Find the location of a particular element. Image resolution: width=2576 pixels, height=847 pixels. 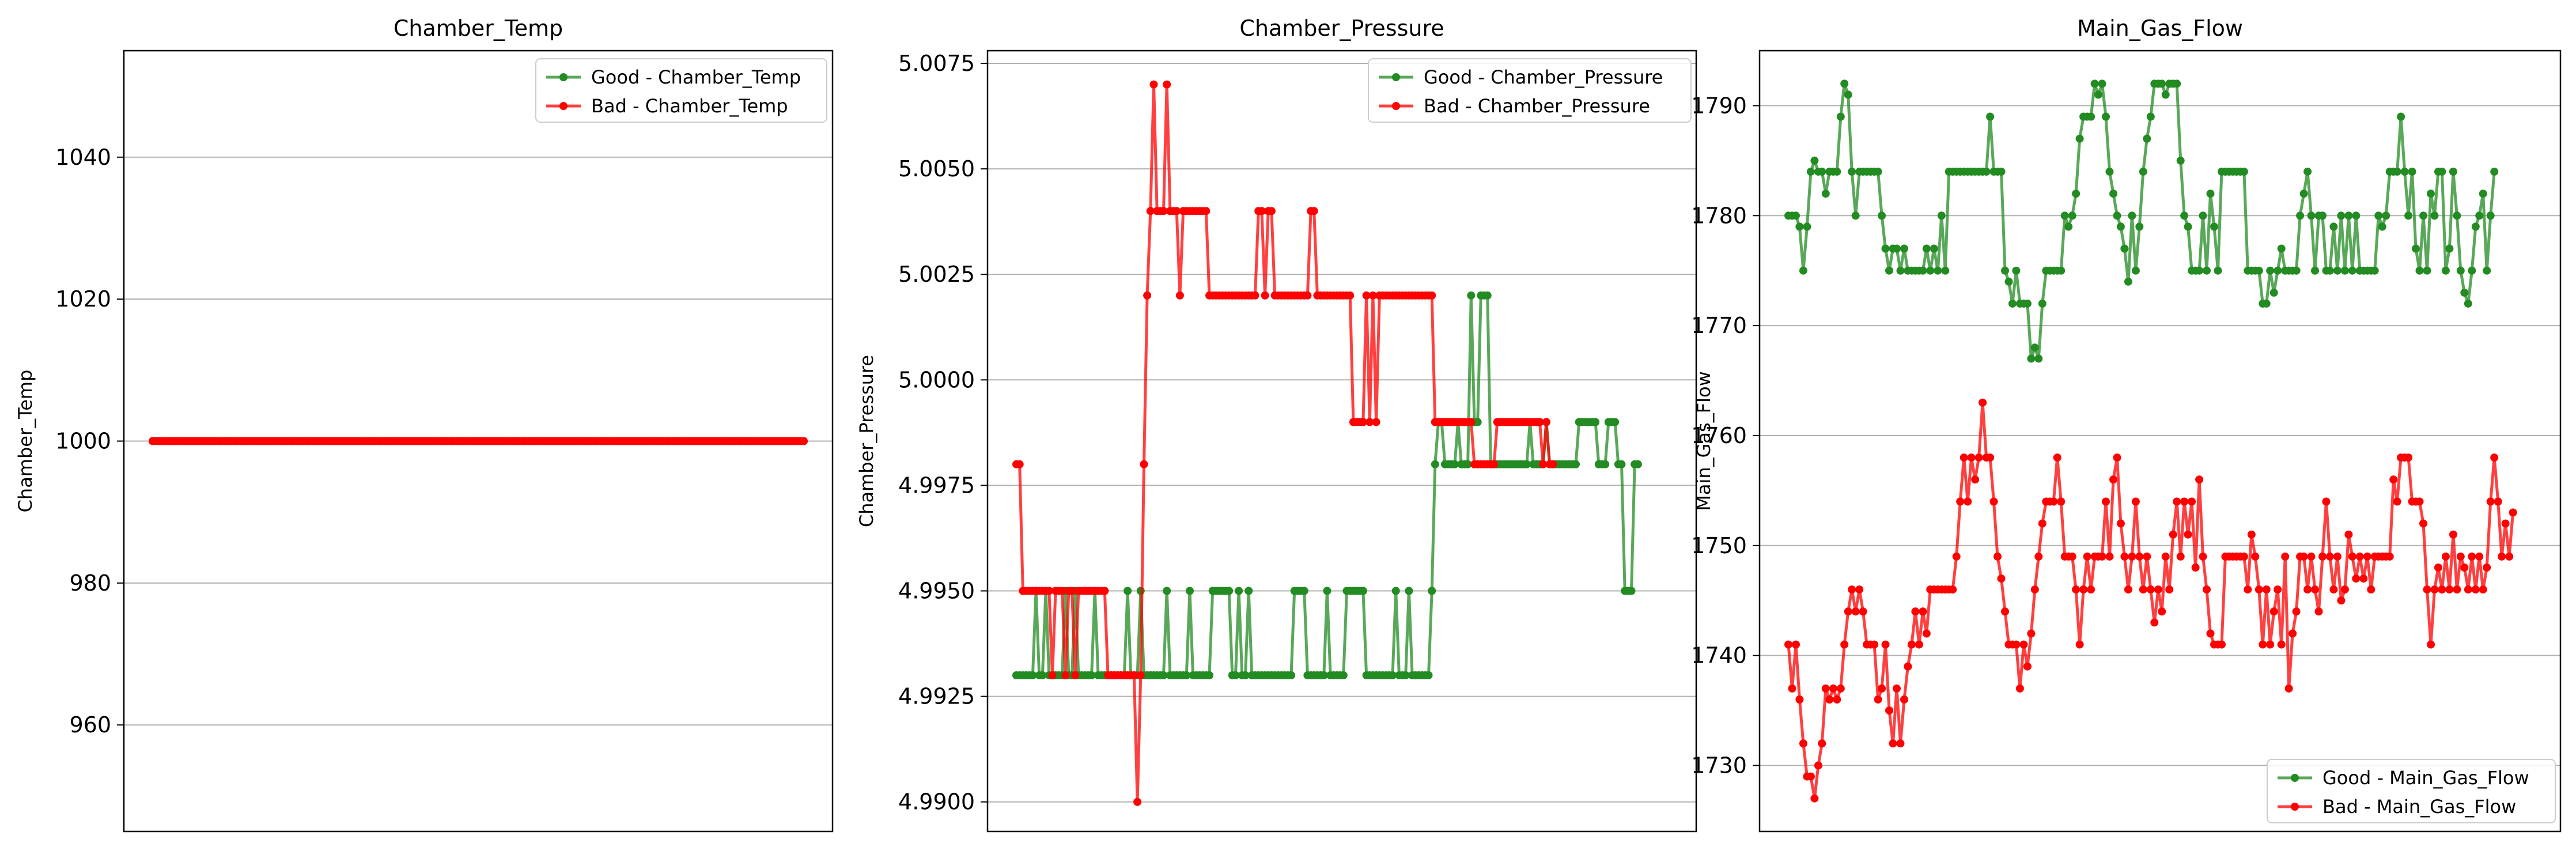

y-tick-label: 1780 is located at coordinates (1719, 215).